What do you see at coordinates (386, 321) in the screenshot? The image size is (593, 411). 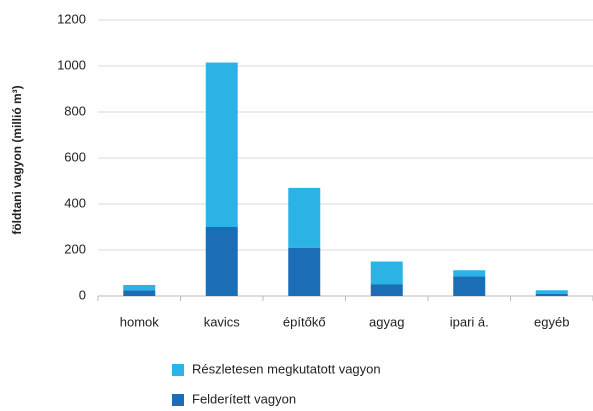 I see `x-tick-label: agyag` at bounding box center [386, 321].